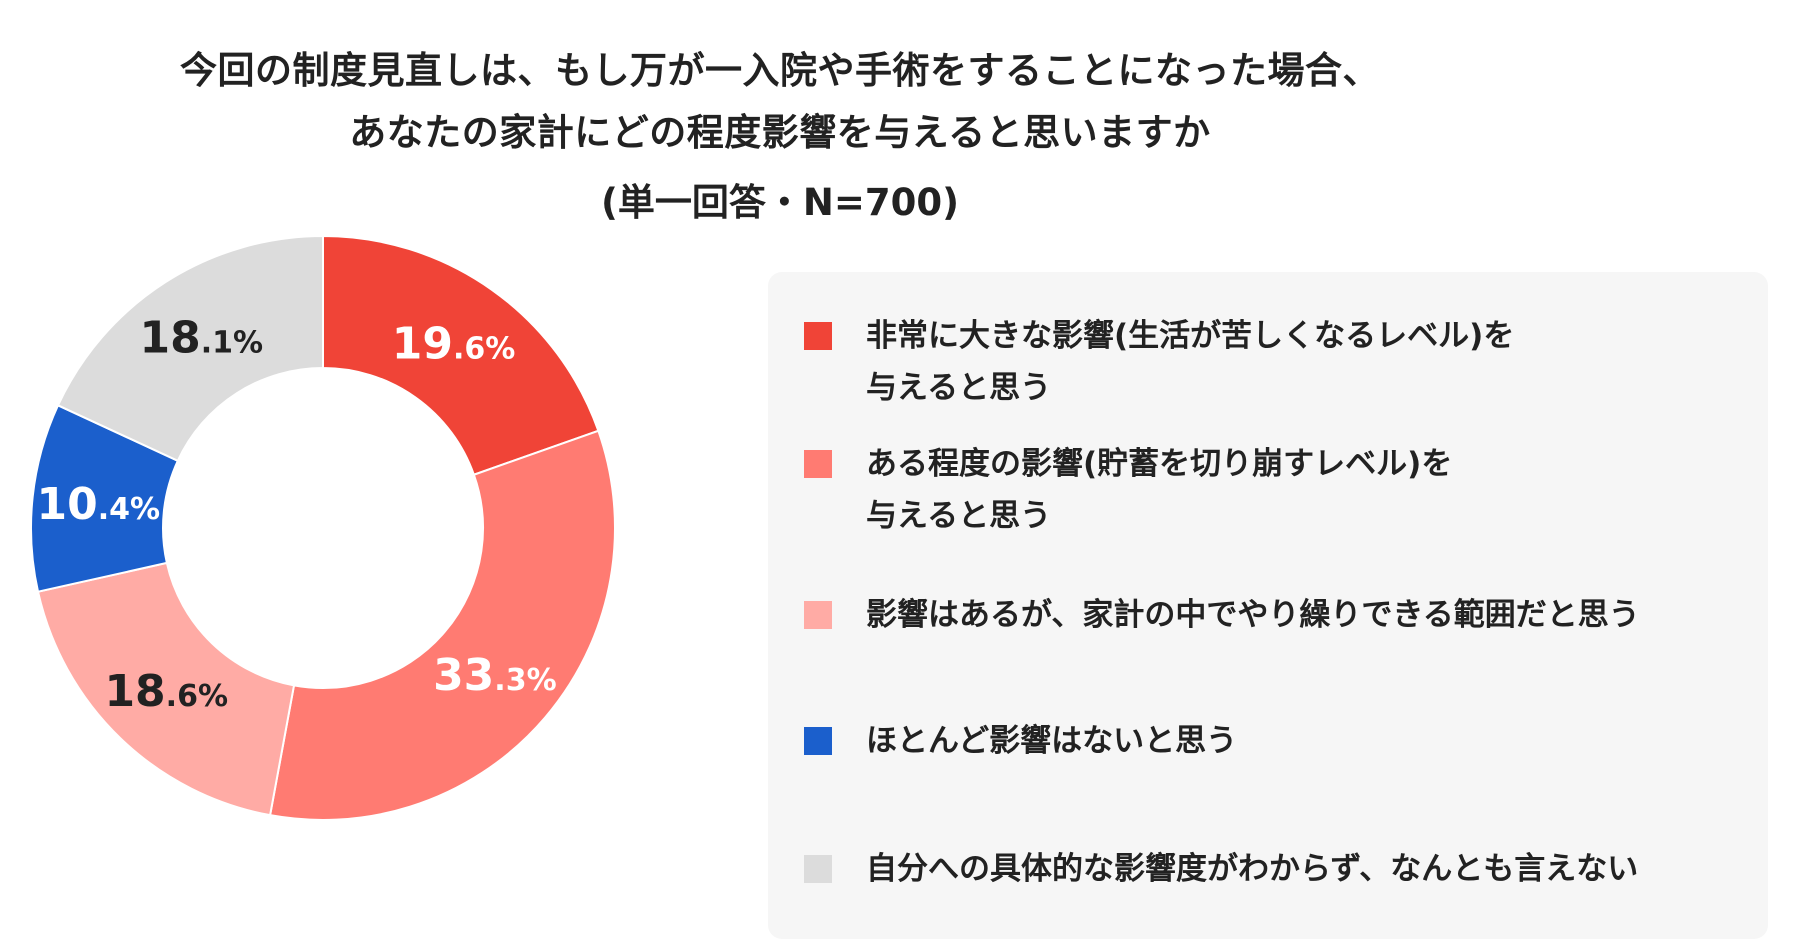 This screenshot has height=945, width=1800. I want to click on legend-label: ある程度の影響(貯蓄を切り崩すレベル)を 与えると思う, so click(1159, 490).